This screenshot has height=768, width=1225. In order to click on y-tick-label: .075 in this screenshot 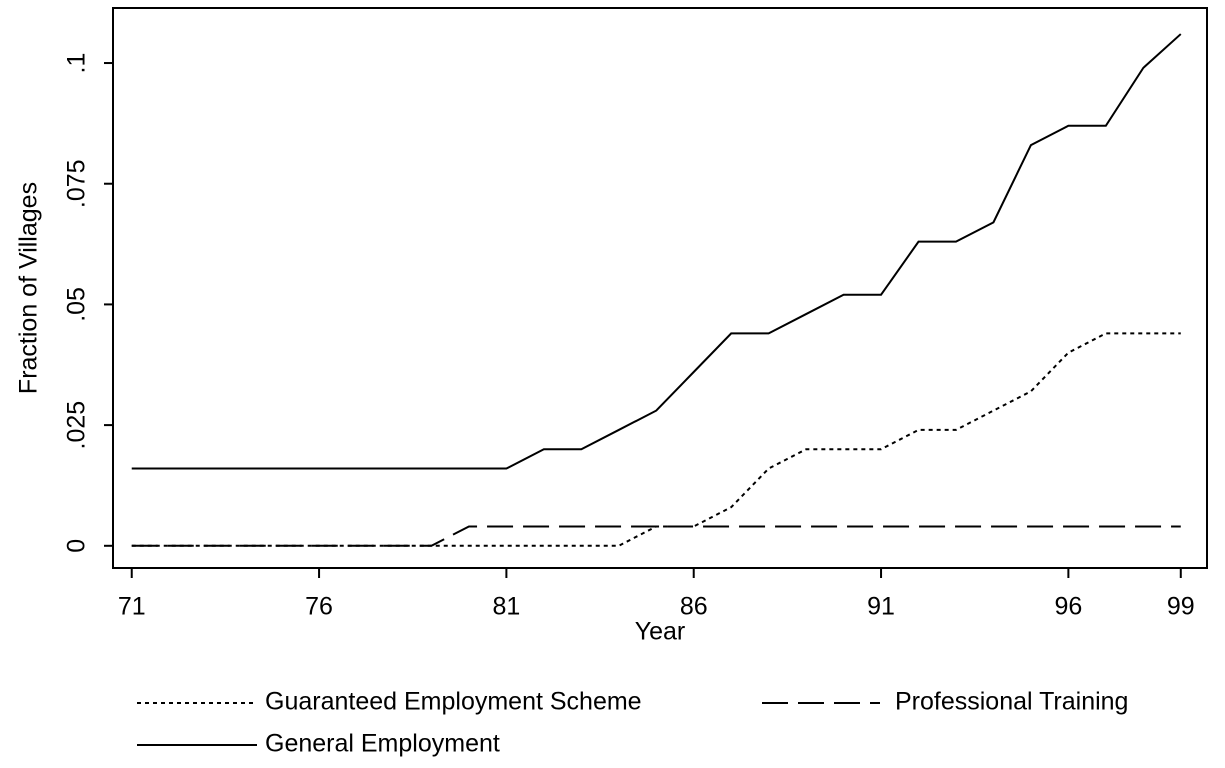, I will do `click(77, 183)`.